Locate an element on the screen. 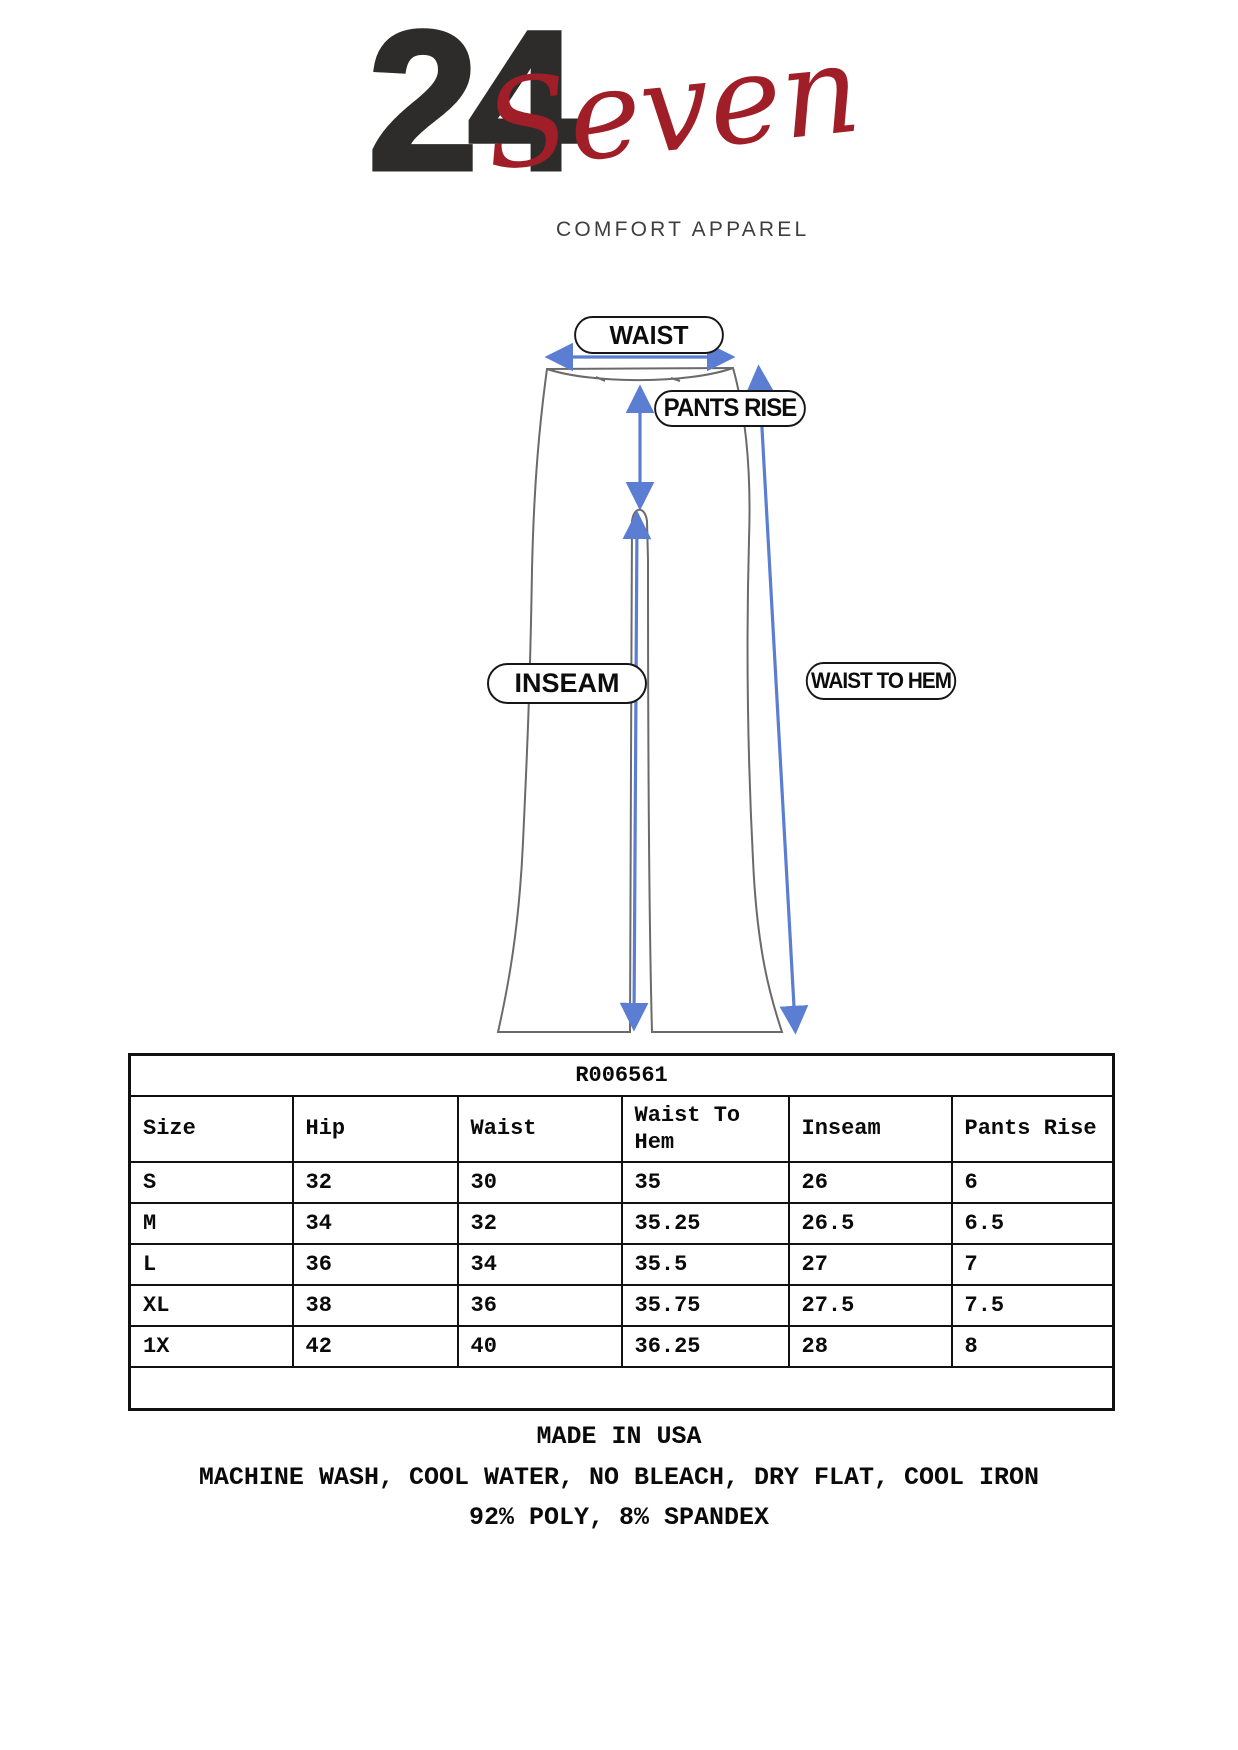 Image resolution: width=1238 pixels, height=1750 pixels. cell-hip: 38 is located at coordinates (375, 1305).